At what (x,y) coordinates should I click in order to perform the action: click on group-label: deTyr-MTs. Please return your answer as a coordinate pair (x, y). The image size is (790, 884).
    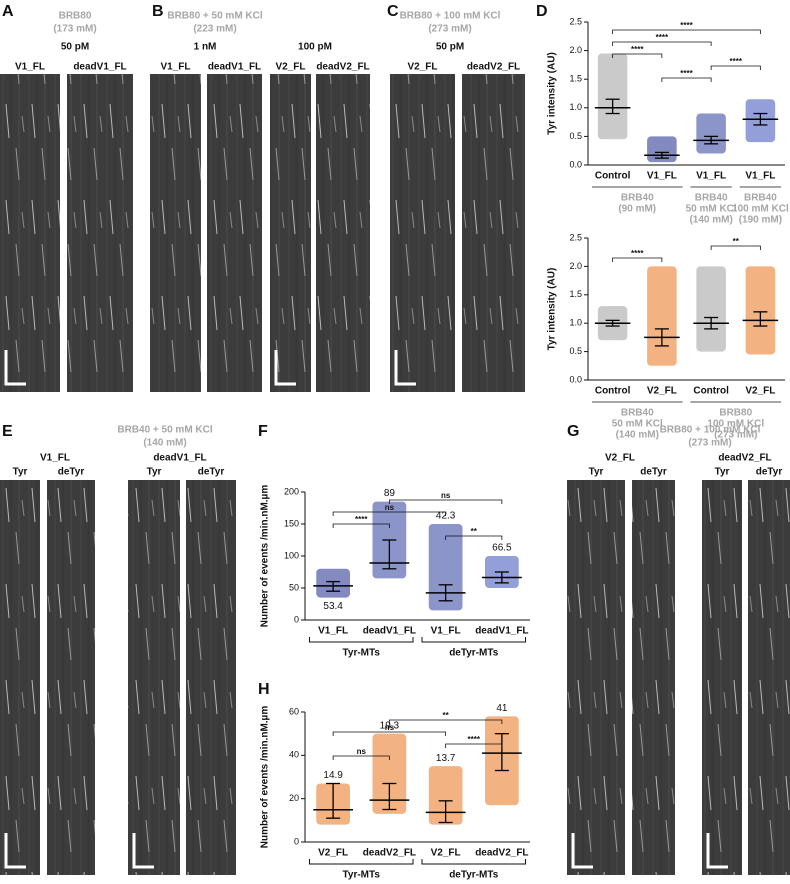
    Looking at the image, I should click on (474, 875).